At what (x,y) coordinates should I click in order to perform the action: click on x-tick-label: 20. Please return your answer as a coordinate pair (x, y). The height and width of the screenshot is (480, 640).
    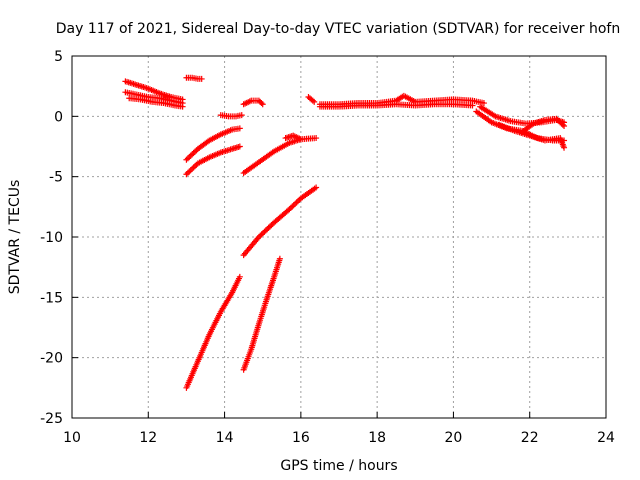
    Looking at the image, I should click on (454, 438).